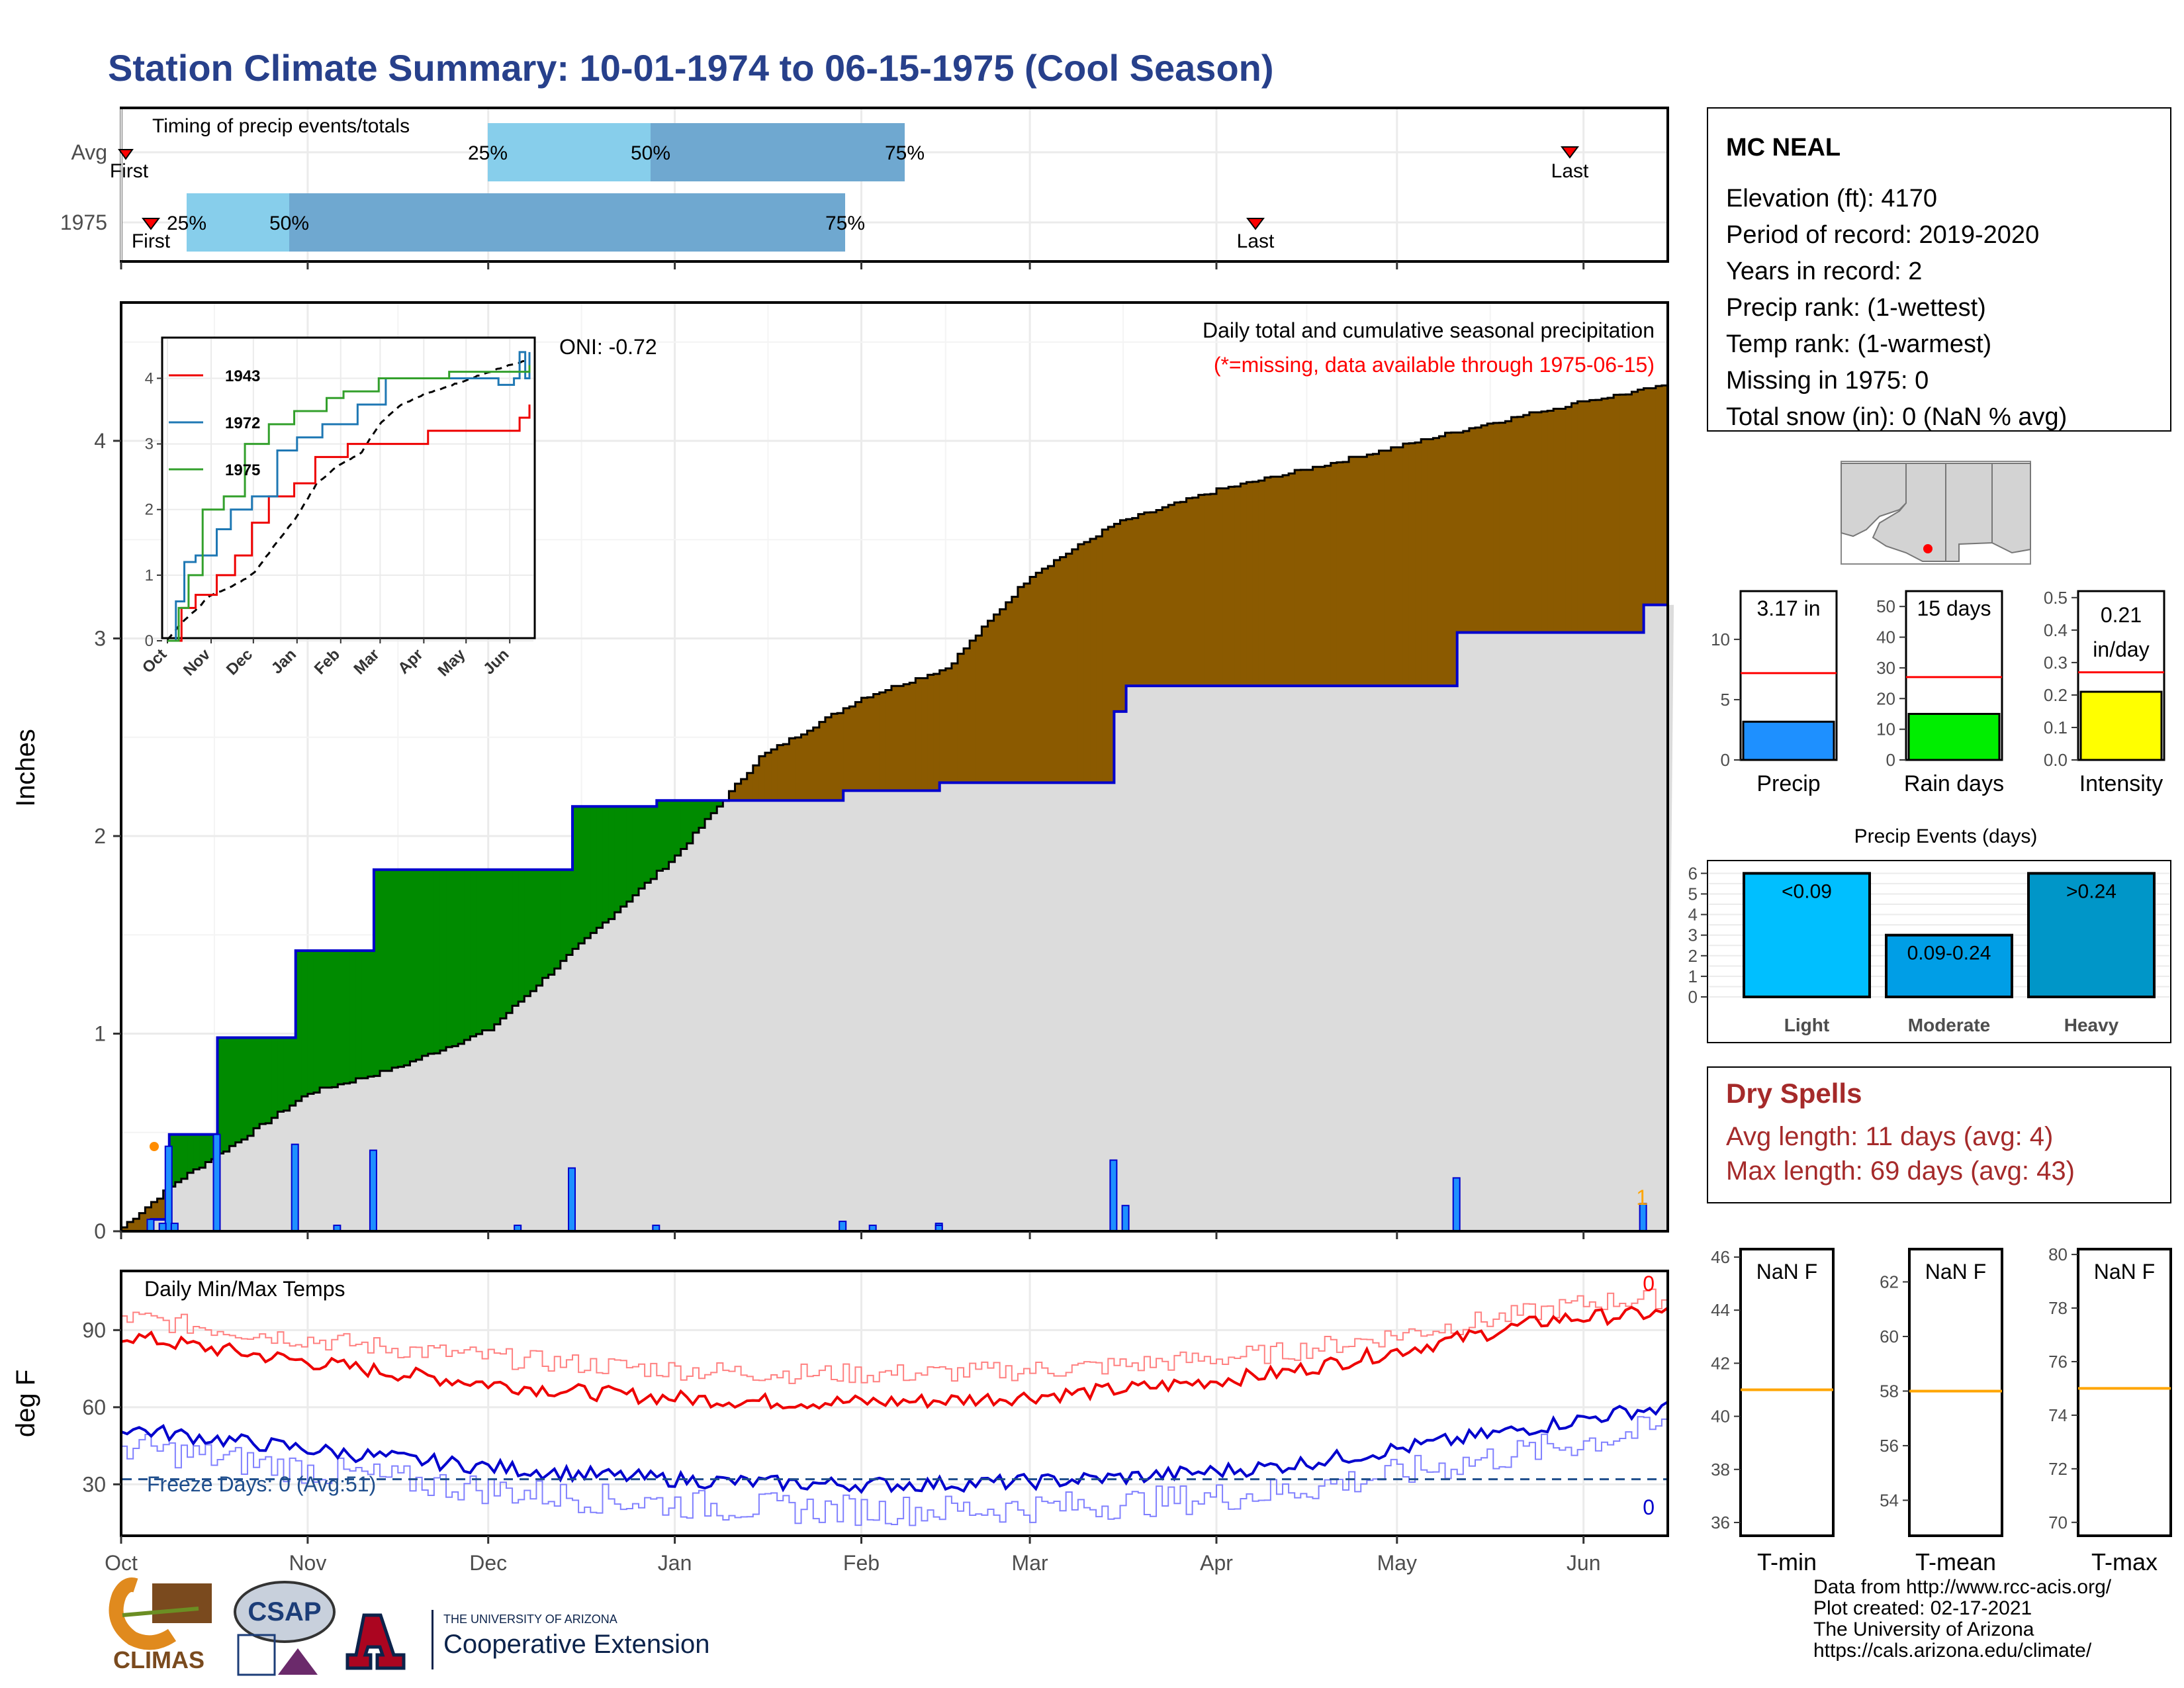 This screenshot has width=2184, height=1688. What do you see at coordinates (1256, 241) in the screenshot?
I see `timing-year-last-label: Last` at bounding box center [1256, 241].